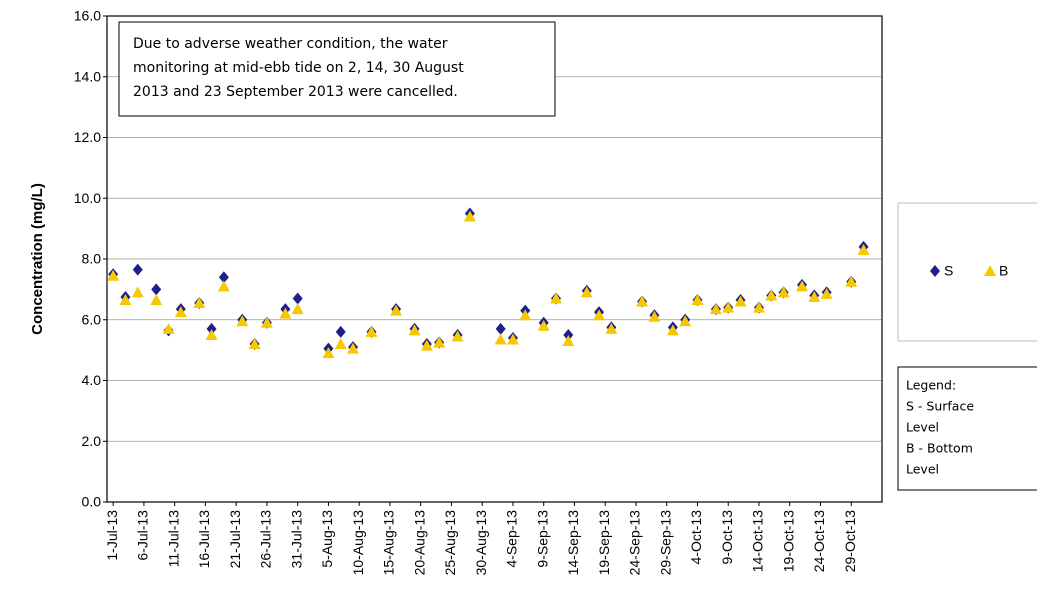 The width and height of the screenshot is (1037, 614). What do you see at coordinates (266, 539) in the screenshot?
I see `x-tick-label: 26-Jul-13` at bounding box center [266, 539].